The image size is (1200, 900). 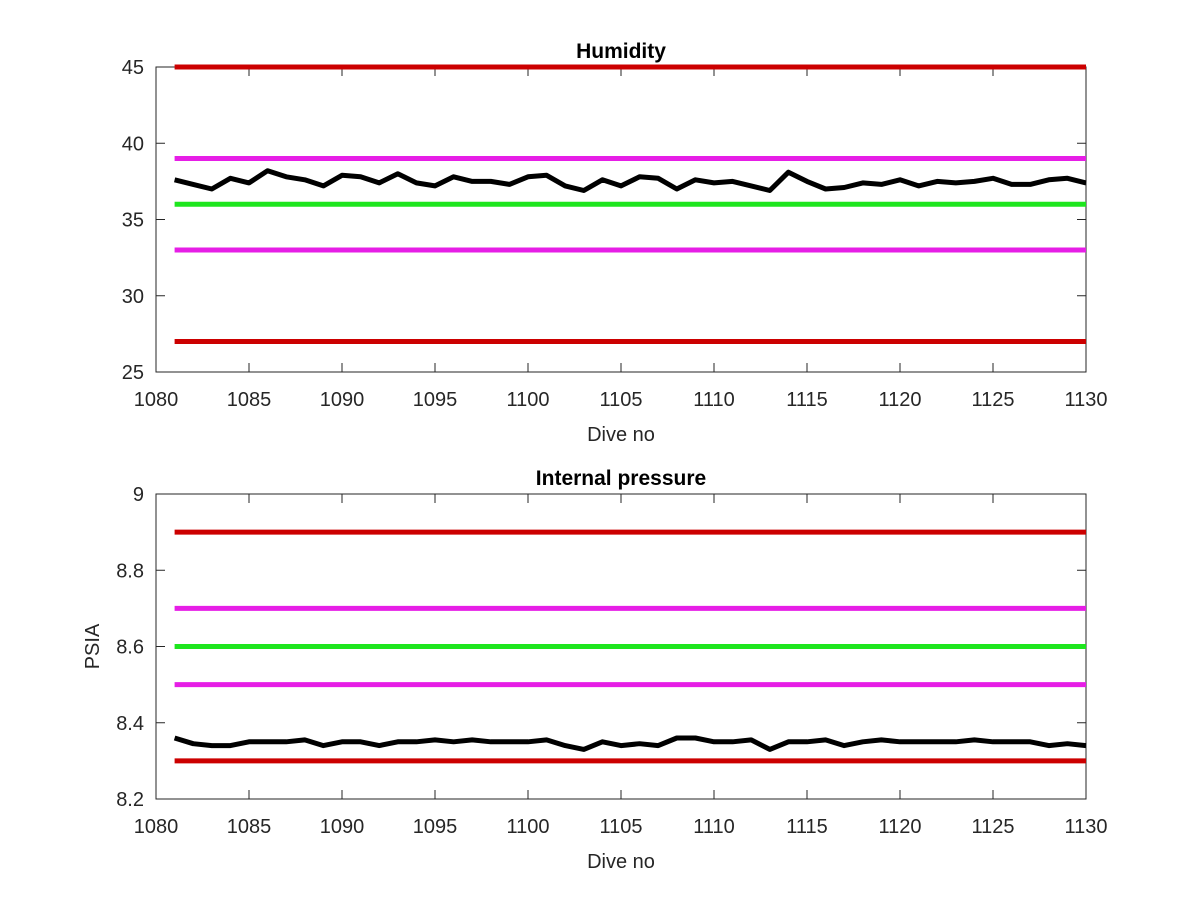 What do you see at coordinates (899, 827) in the screenshot?
I see `internal-pressure-x-tick-label: 1120` at bounding box center [899, 827].